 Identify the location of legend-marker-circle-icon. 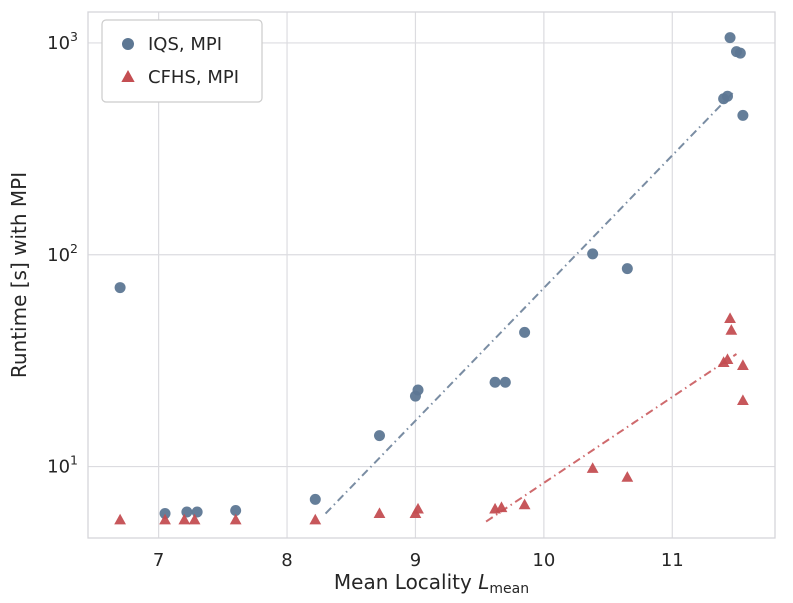
(128, 44).